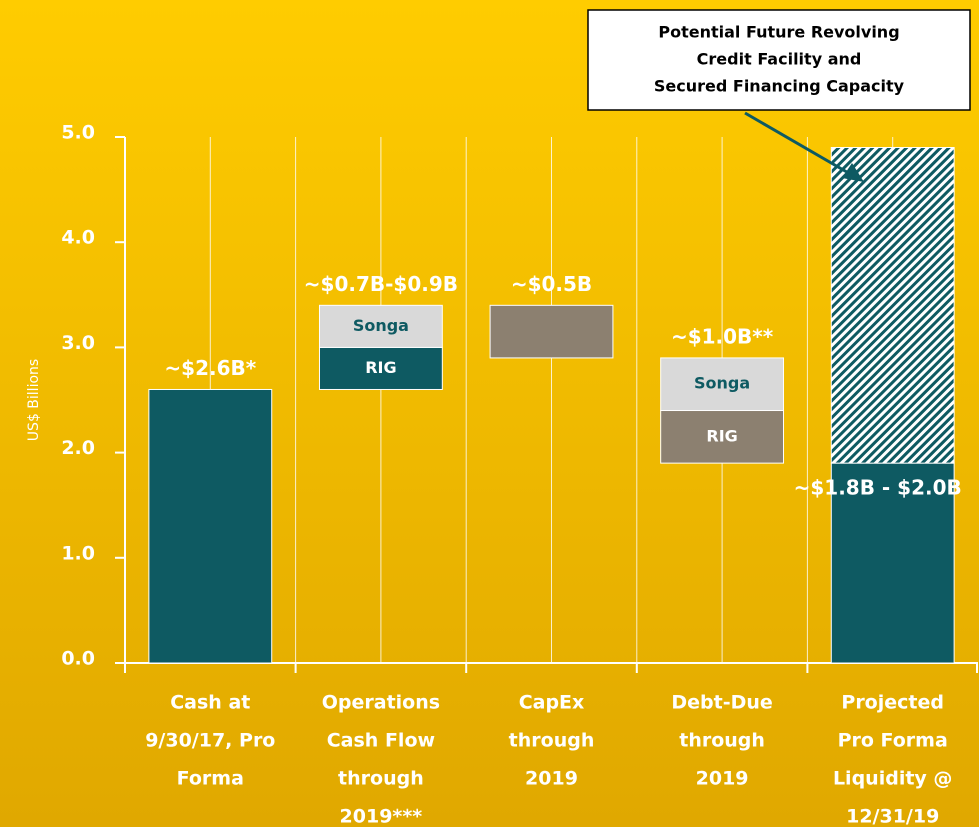 Image resolution: width=979 pixels, height=827 pixels. I want to click on x-tick-label: Liquidity @, so click(892, 779).